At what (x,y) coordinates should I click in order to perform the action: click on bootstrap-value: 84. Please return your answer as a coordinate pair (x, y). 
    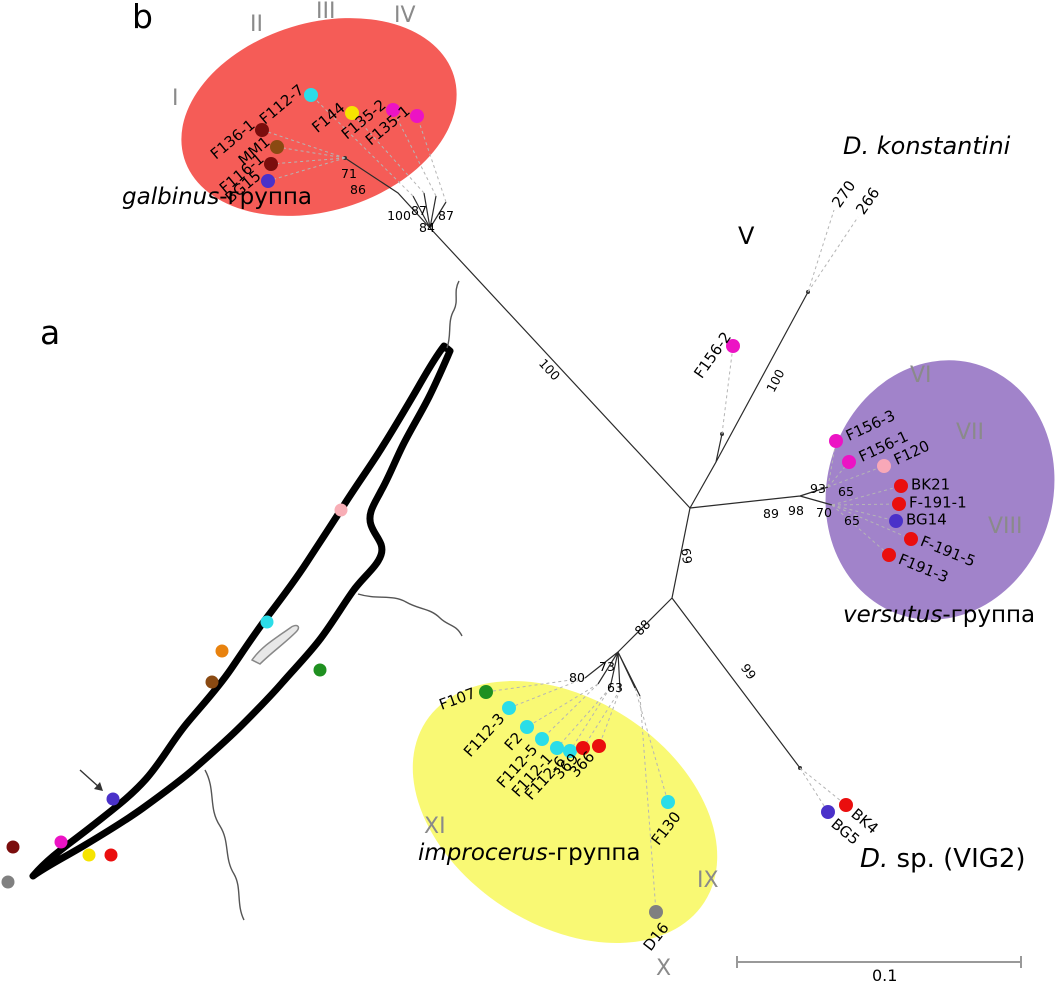
    Looking at the image, I should click on (427, 227).